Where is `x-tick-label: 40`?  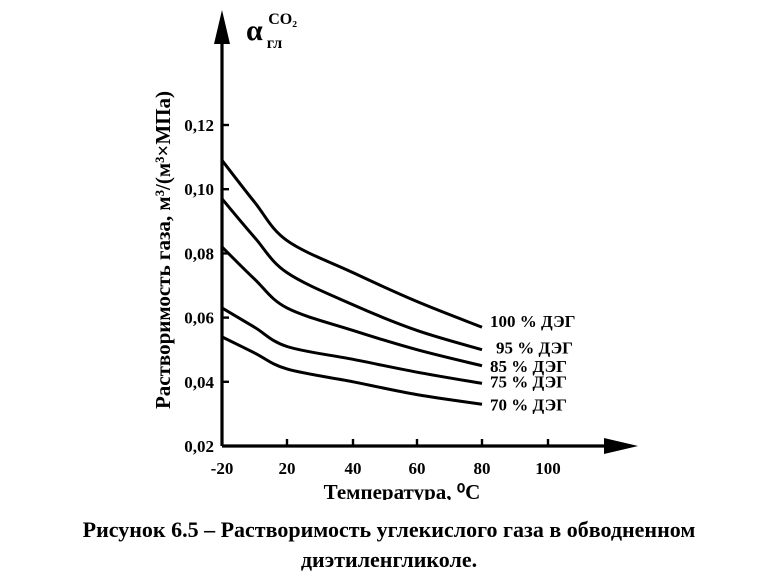 x-tick-label: 40 is located at coordinates (353, 468).